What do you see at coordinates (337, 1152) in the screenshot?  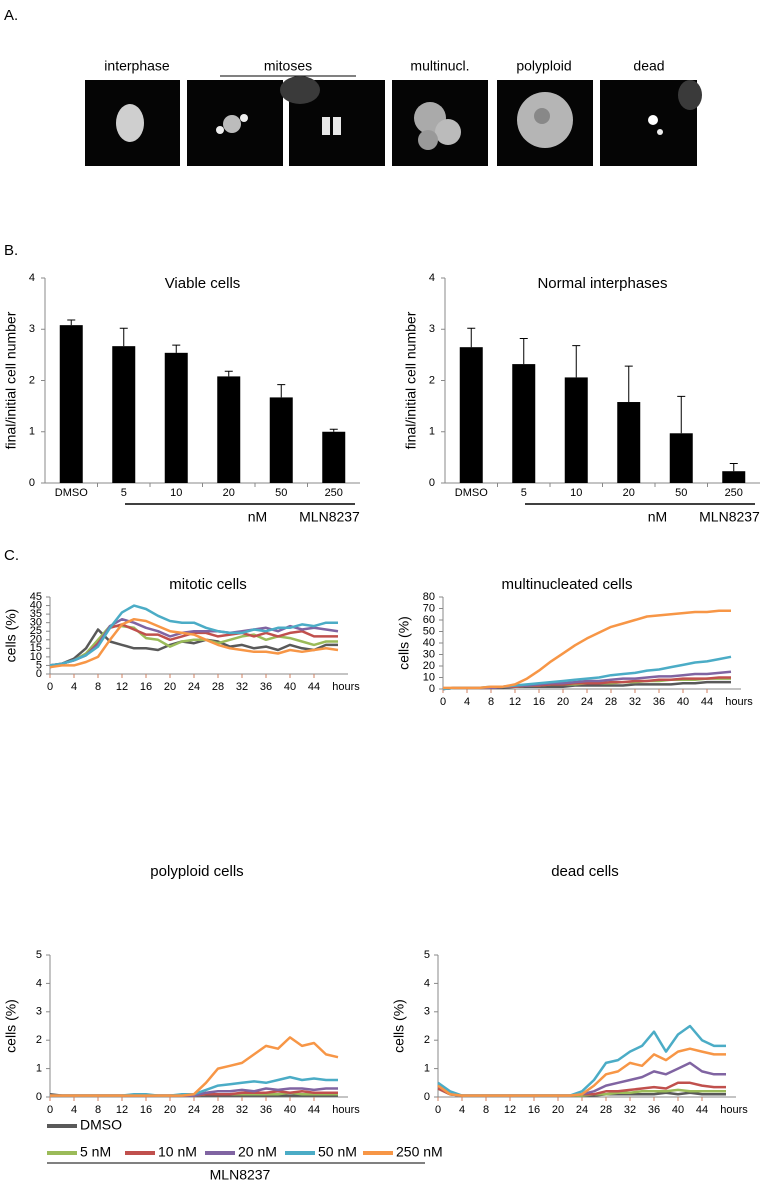 I see `legend-label: 50 nM` at bounding box center [337, 1152].